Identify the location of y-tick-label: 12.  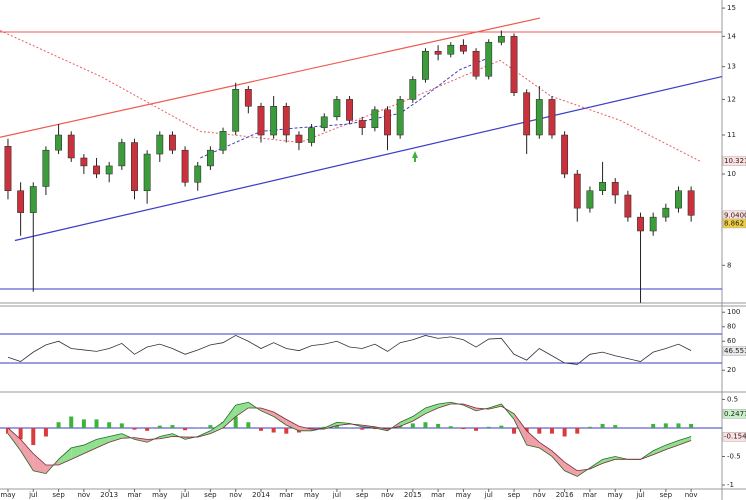
(731, 99).